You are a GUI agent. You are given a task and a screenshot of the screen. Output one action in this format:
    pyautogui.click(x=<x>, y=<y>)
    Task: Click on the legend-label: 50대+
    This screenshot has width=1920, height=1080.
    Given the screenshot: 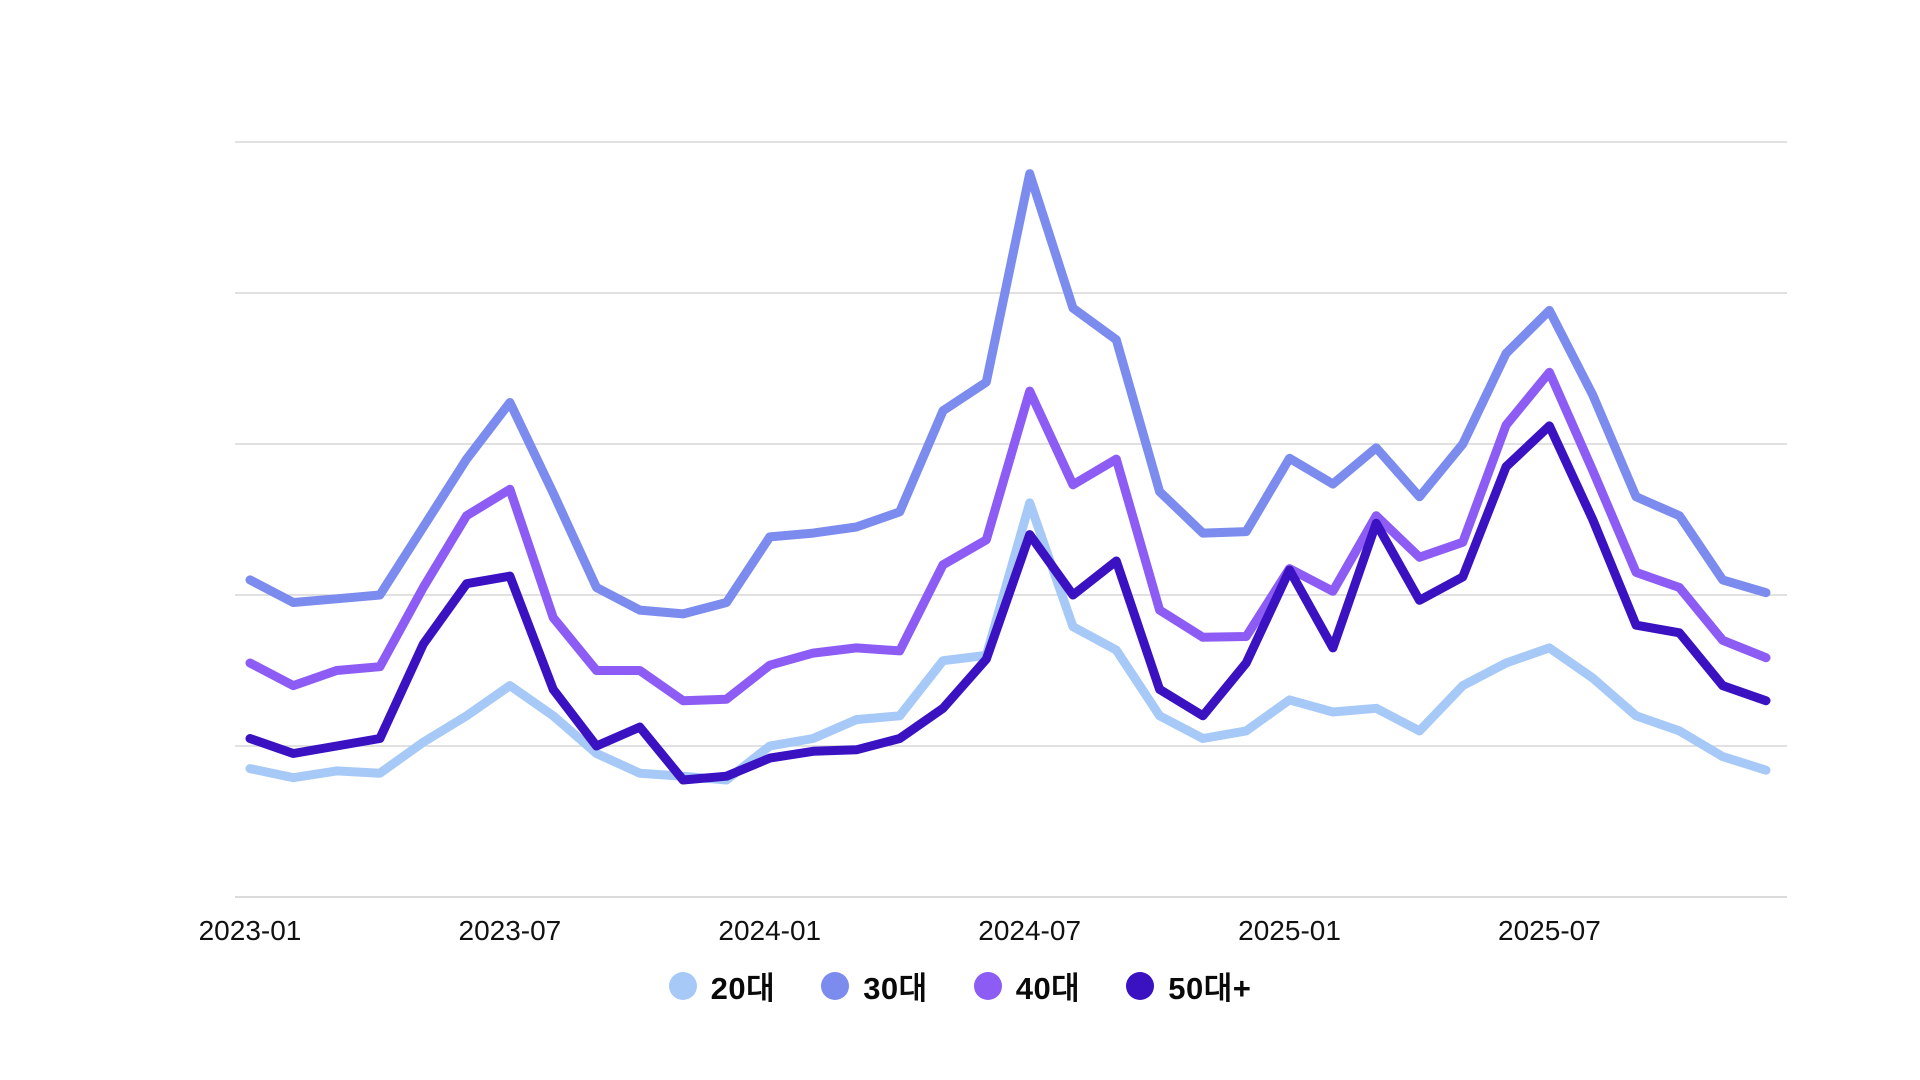 What is the action you would take?
    pyautogui.click(x=1210, y=988)
    